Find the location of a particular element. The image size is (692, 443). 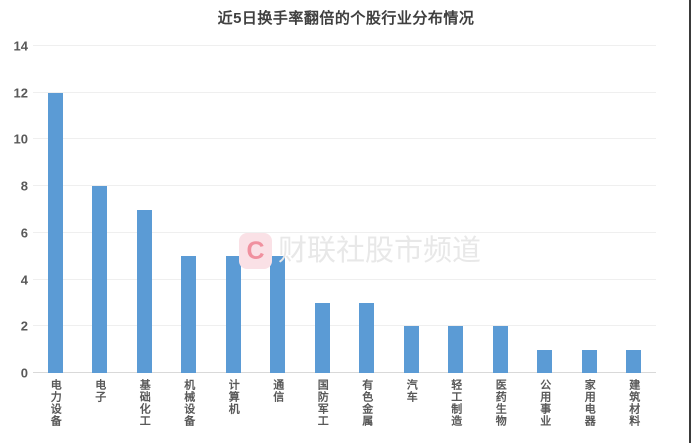

x-axis-category-label: 通信 is located at coordinates (277, 391).